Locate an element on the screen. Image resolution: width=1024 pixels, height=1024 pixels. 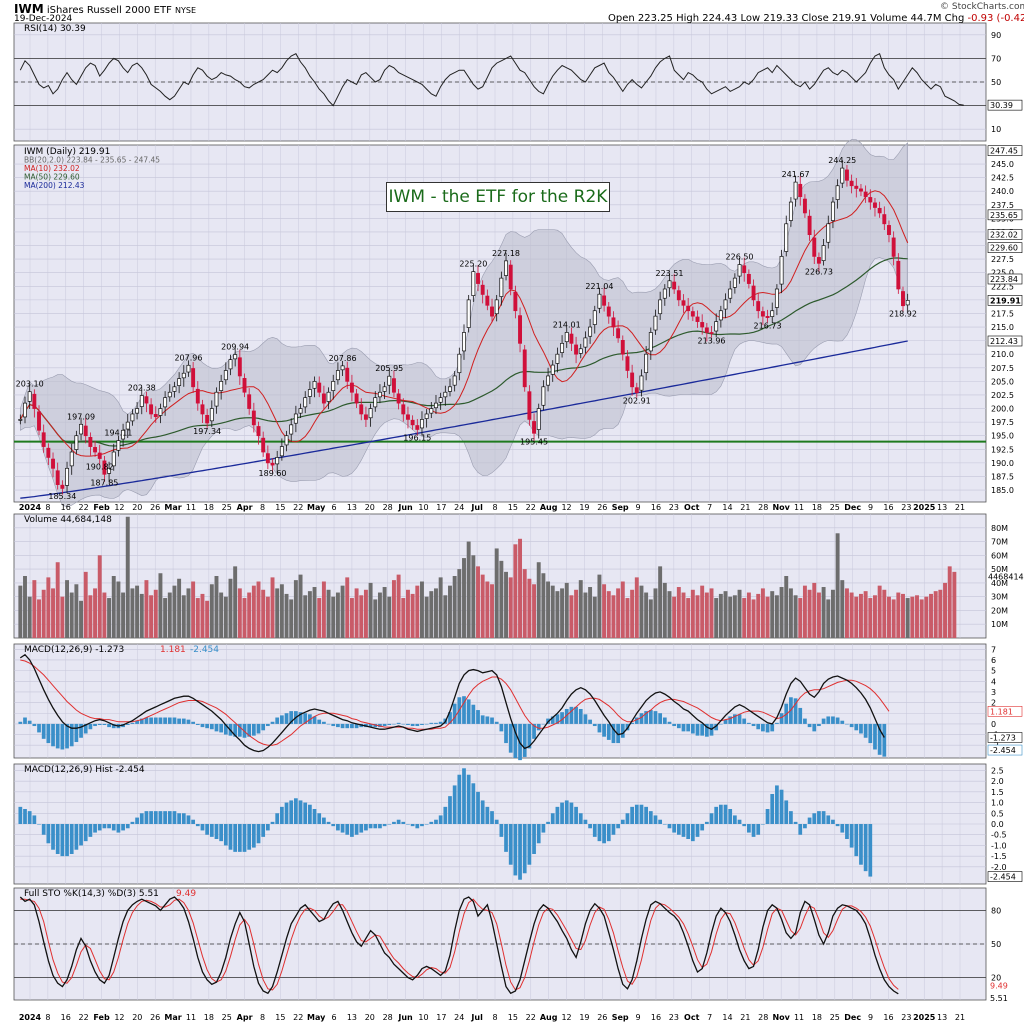
price-legend-item: IWM (Daily) 219.91 is located at coordinates (67, 152).